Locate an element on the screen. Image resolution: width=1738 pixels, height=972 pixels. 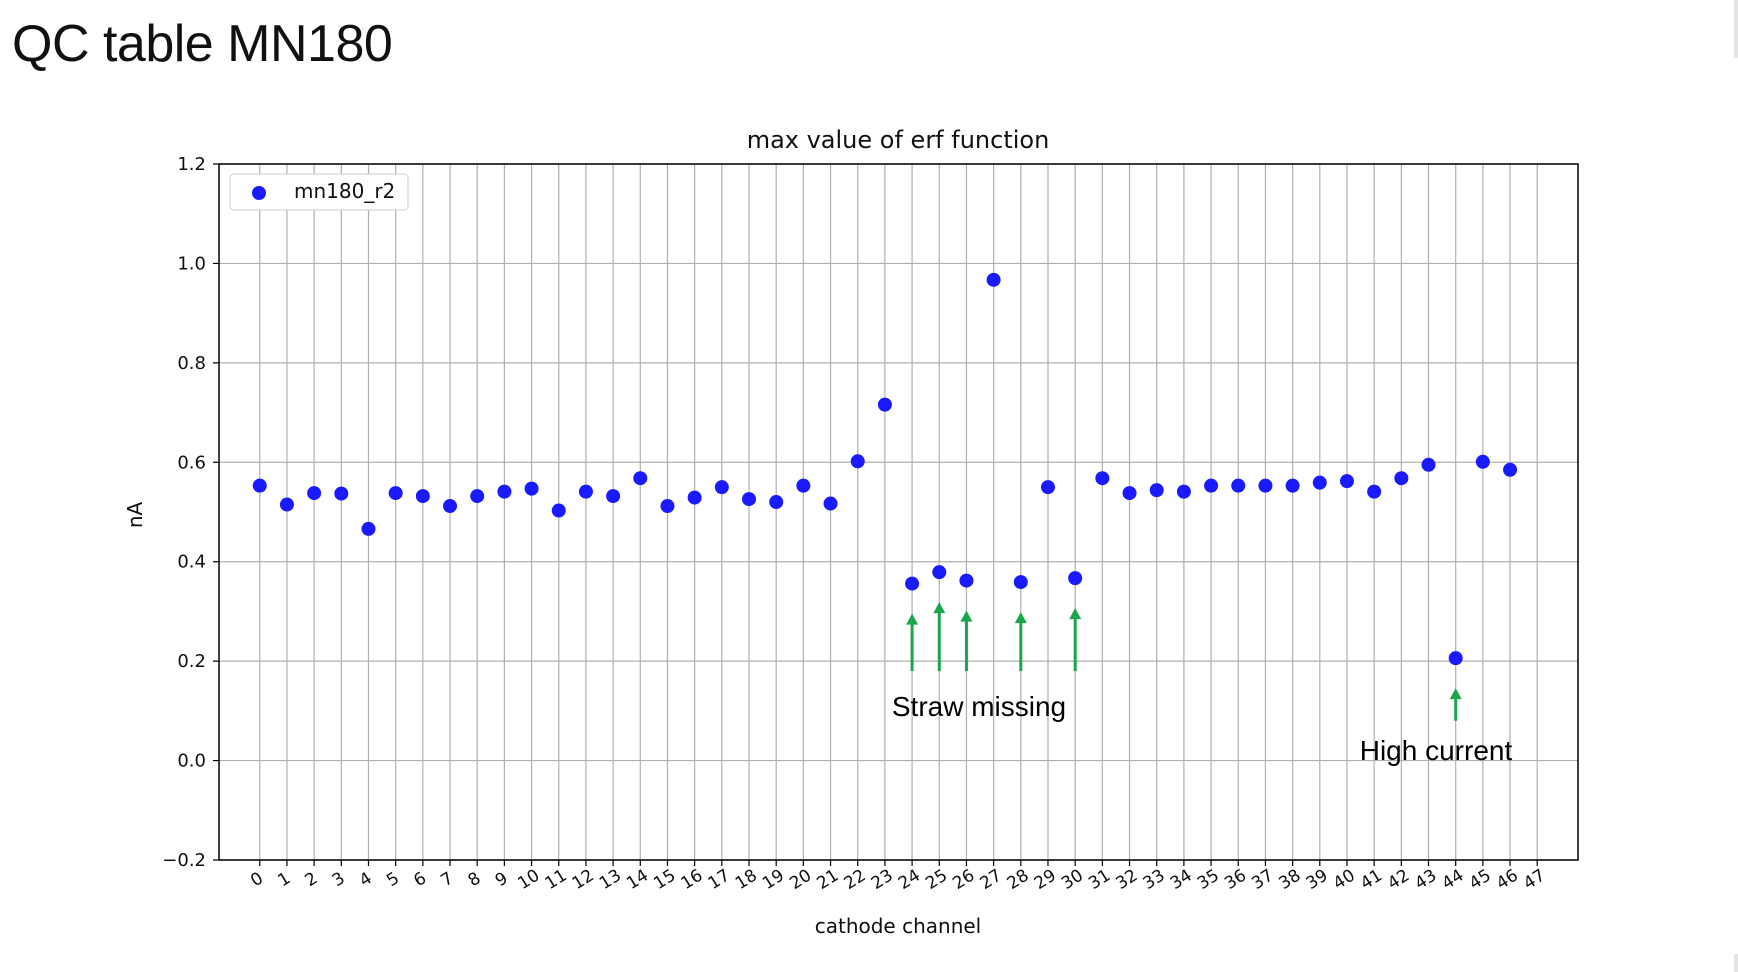
x-tick-label: 39 is located at coordinates (1317, 880).